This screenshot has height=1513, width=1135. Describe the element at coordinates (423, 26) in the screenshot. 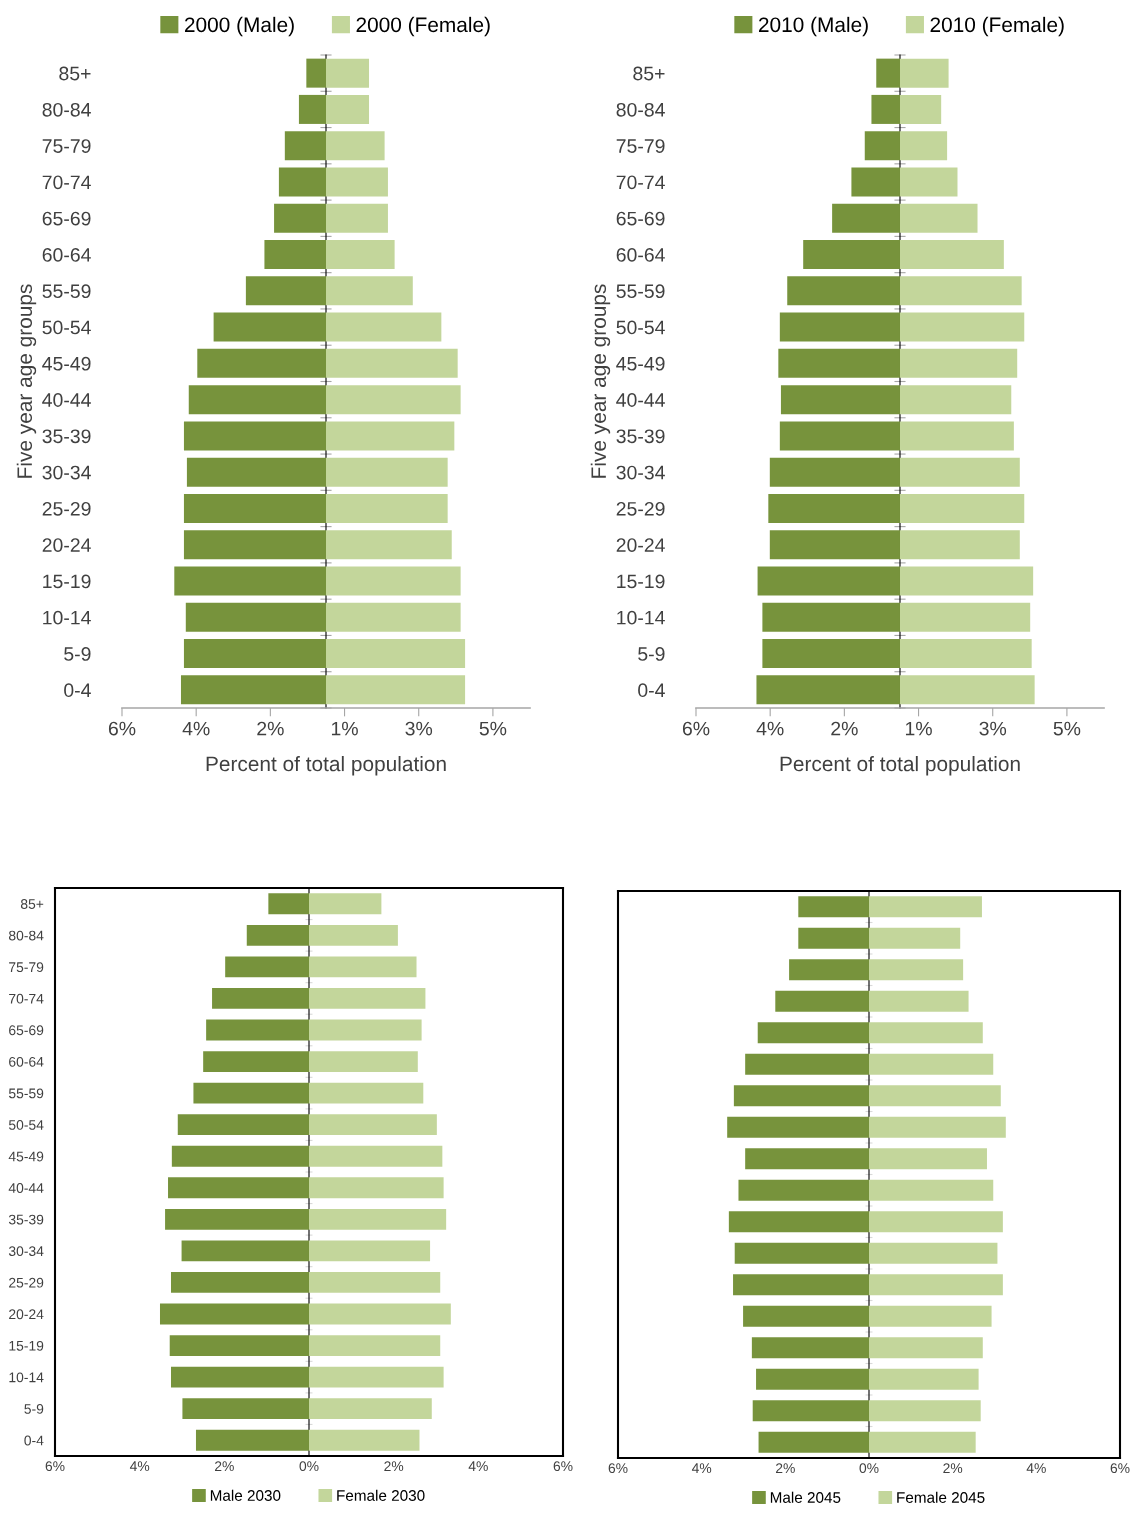

I see `legend-label: 2000 (Female)` at that location.